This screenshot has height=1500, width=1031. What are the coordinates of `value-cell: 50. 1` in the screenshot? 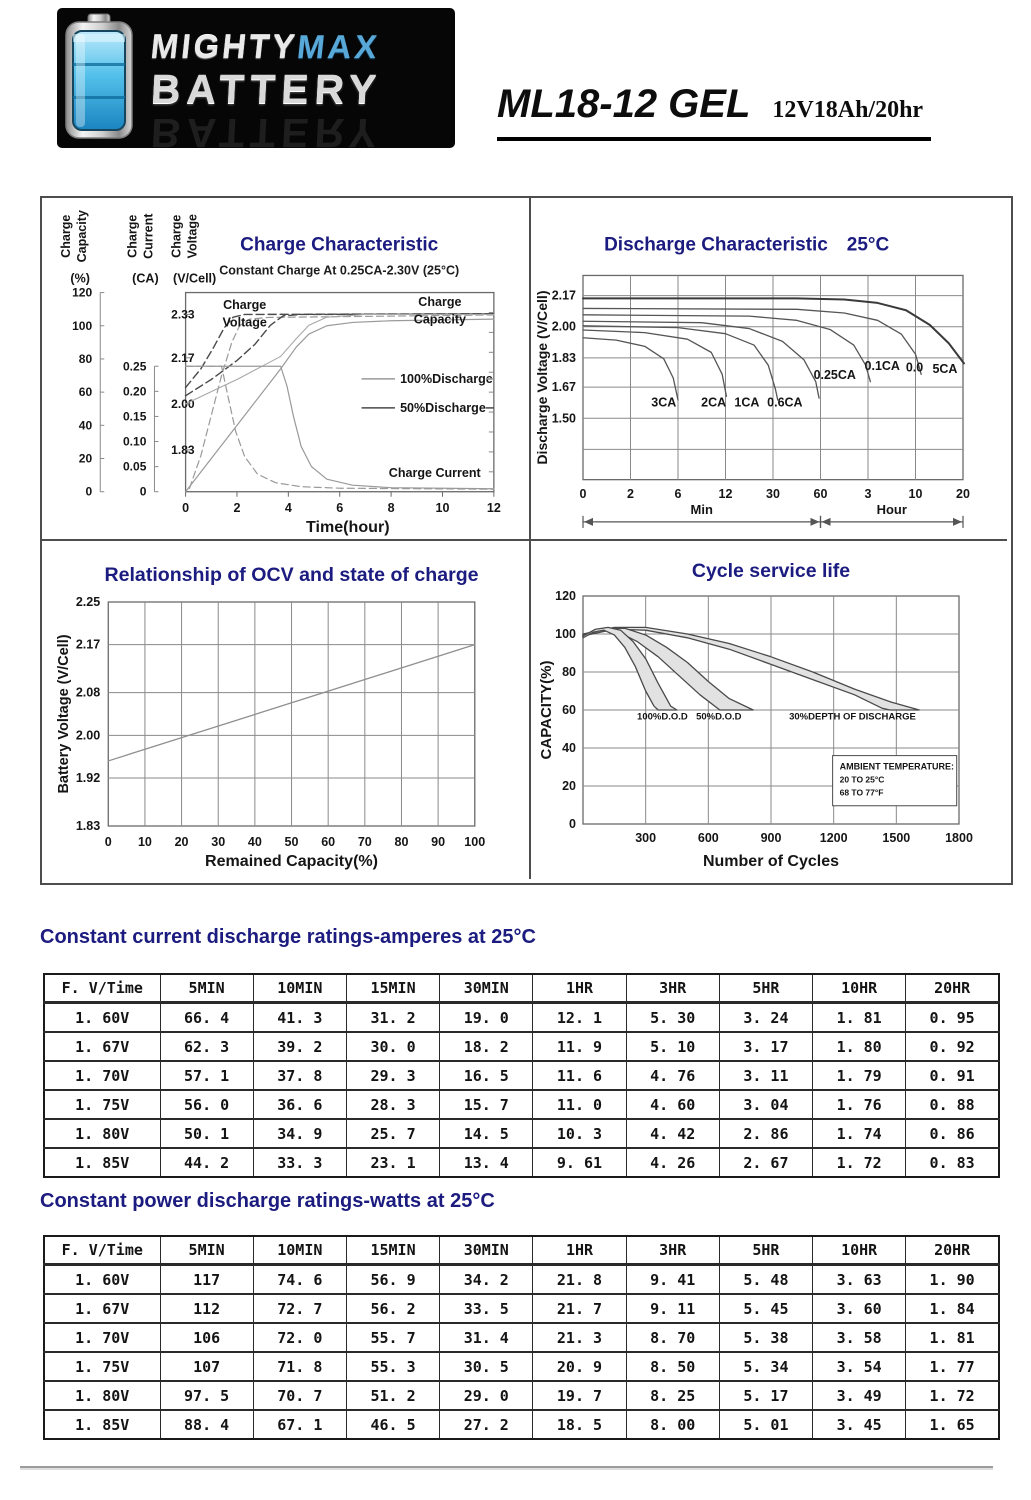 It's located at (206, 1133).